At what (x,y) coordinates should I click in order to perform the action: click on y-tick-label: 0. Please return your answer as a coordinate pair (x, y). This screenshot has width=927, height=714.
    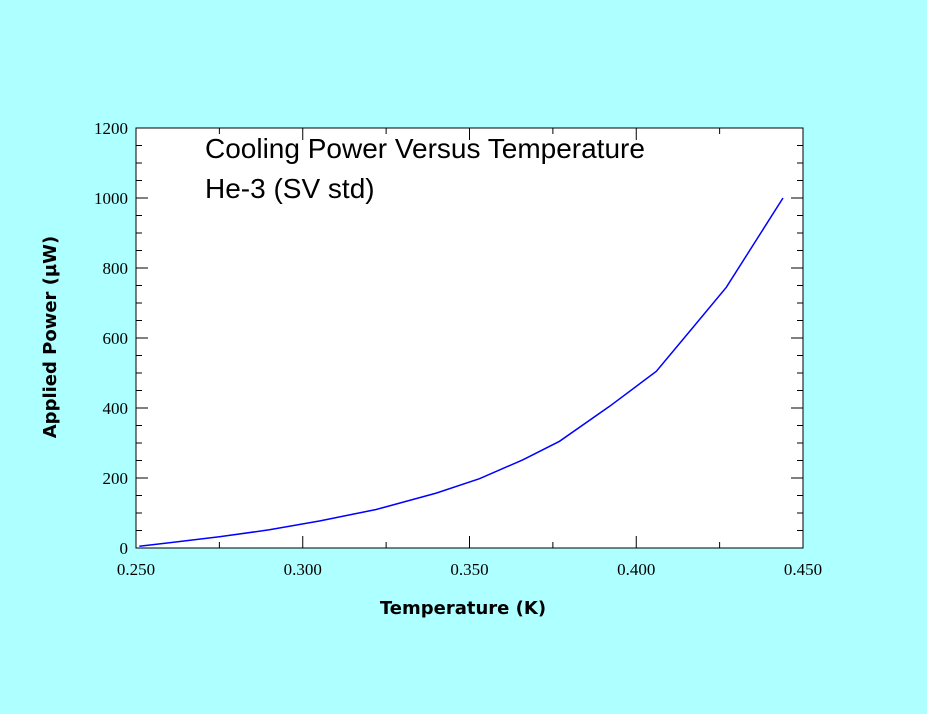
    Looking at the image, I should click on (124, 548).